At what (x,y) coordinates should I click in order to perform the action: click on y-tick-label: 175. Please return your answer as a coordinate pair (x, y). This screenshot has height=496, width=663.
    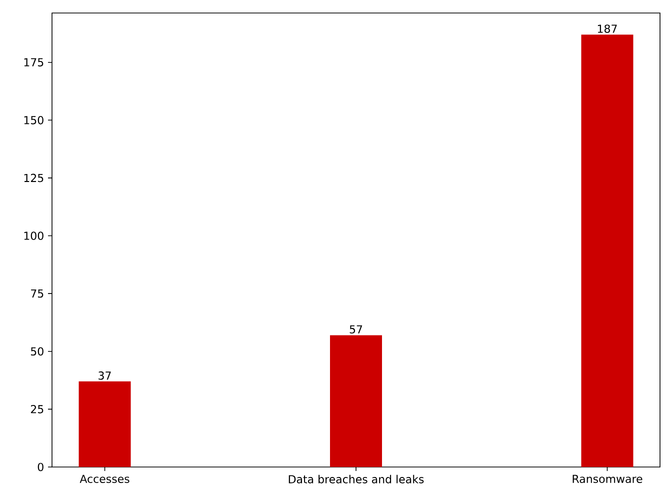
    Looking at the image, I should click on (34, 62).